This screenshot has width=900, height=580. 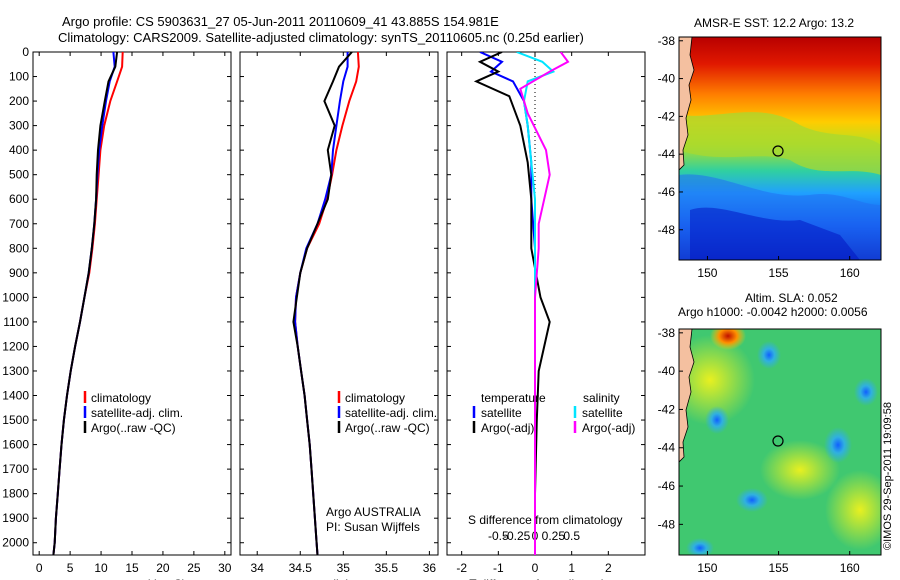 What do you see at coordinates (19, 101) in the screenshot?
I see `depth-tick-label: 200` at bounding box center [19, 101].